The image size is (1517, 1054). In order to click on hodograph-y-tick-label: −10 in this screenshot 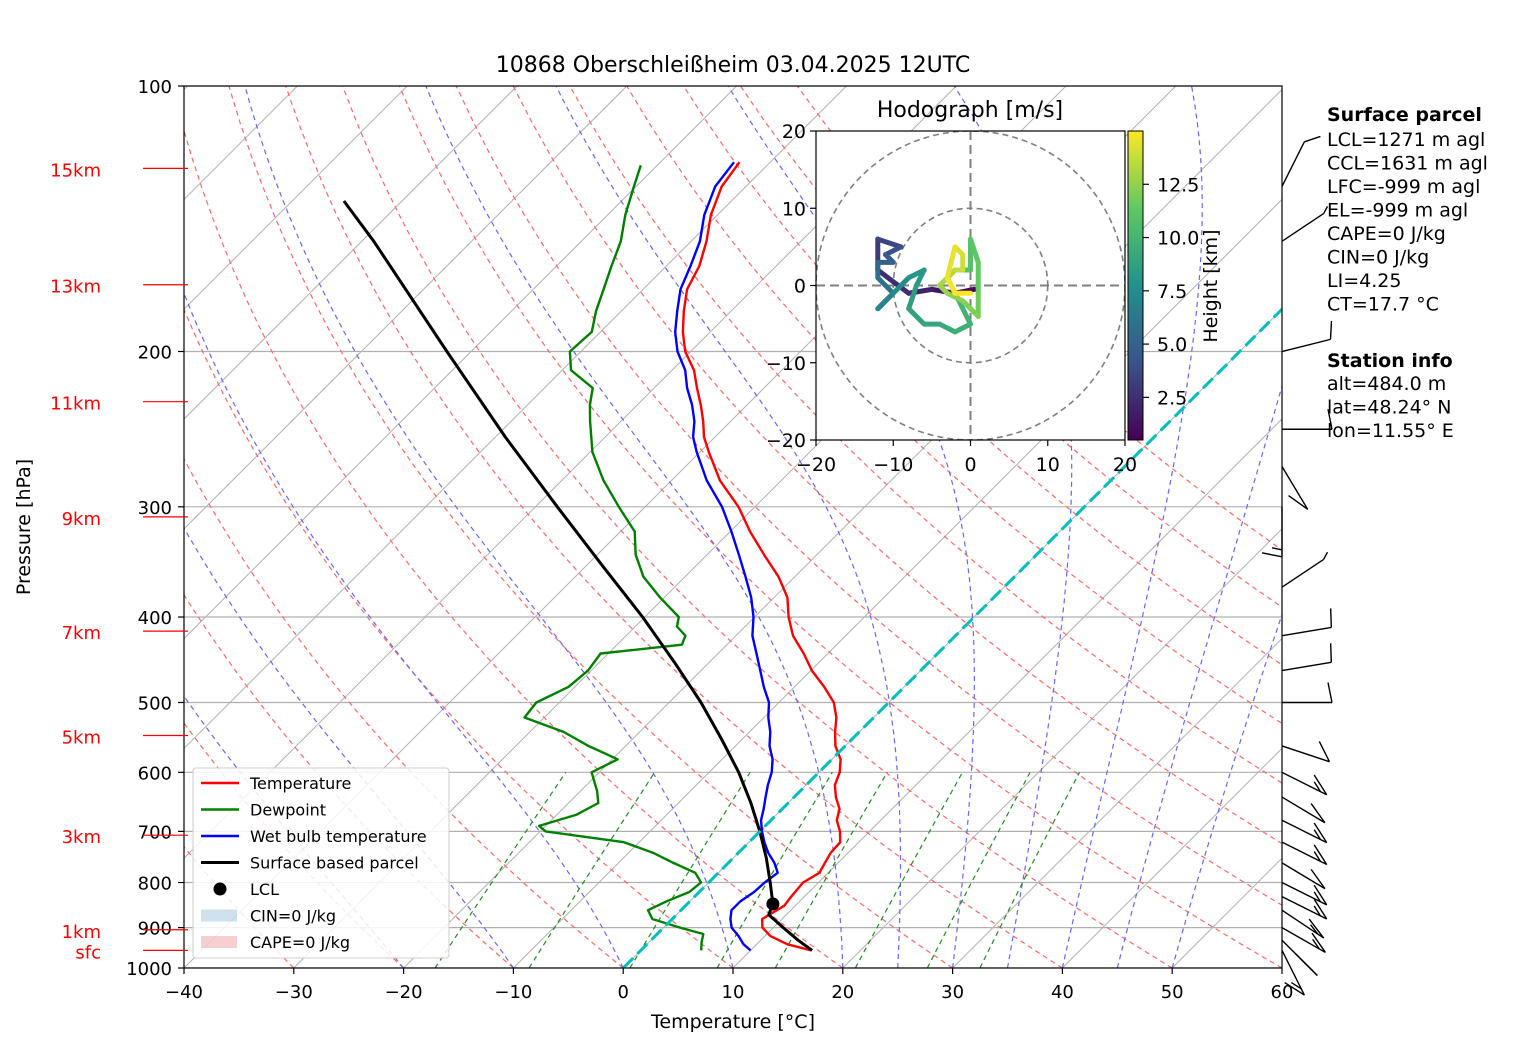, I will do `click(786, 364)`.